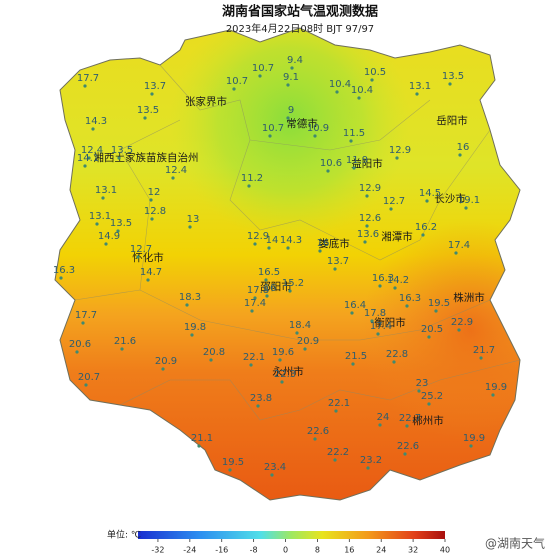 The width and height of the screenshot is (550, 558). What do you see at coordinates (318, 128) in the screenshot?
I see `station-value: 10.9` at bounding box center [318, 128].